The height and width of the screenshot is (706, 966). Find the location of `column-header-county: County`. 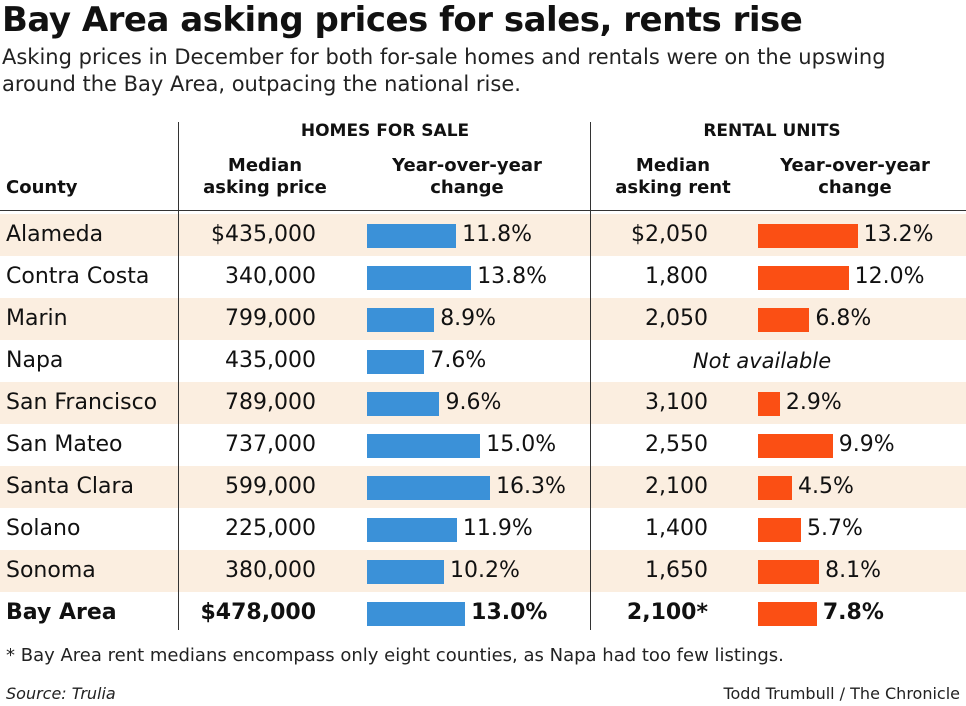

column-header-county: County is located at coordinates (42, 187).